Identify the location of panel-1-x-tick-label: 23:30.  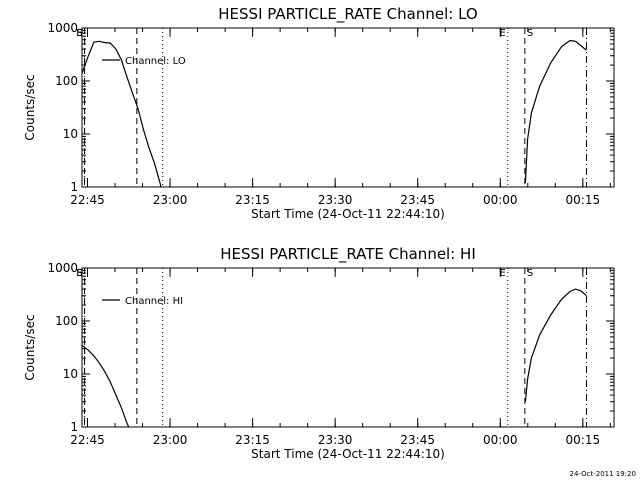
(335, 200).